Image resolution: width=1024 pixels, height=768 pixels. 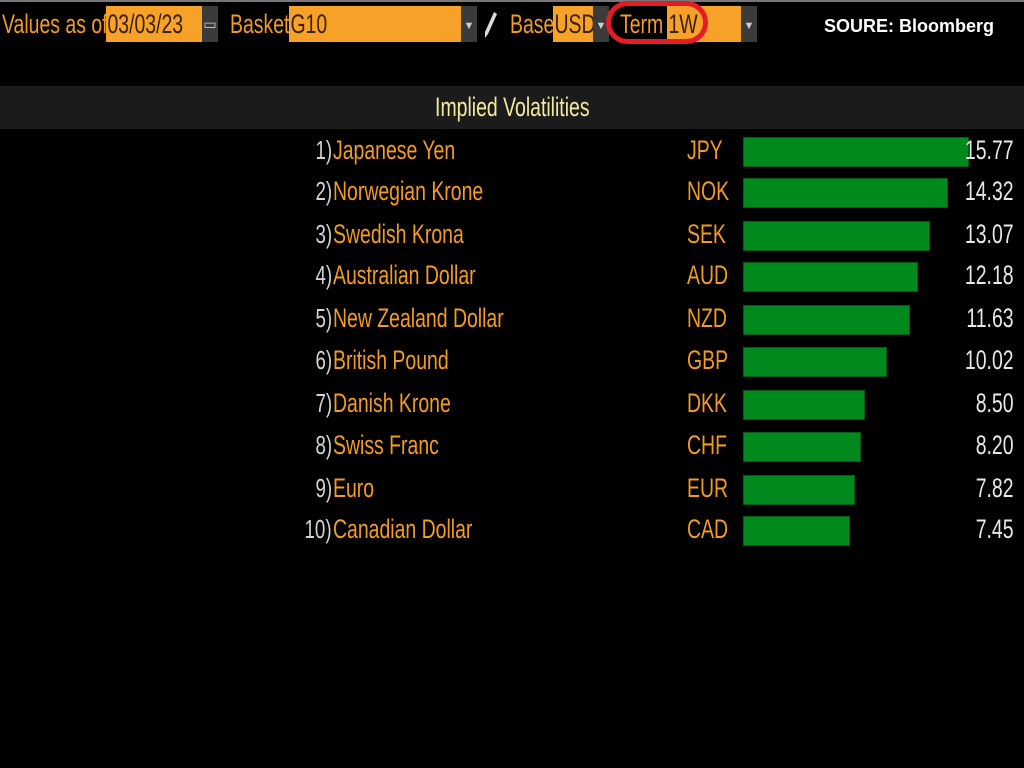 I want to click on volatility-value: 12.18, so click(x=989, y=275).